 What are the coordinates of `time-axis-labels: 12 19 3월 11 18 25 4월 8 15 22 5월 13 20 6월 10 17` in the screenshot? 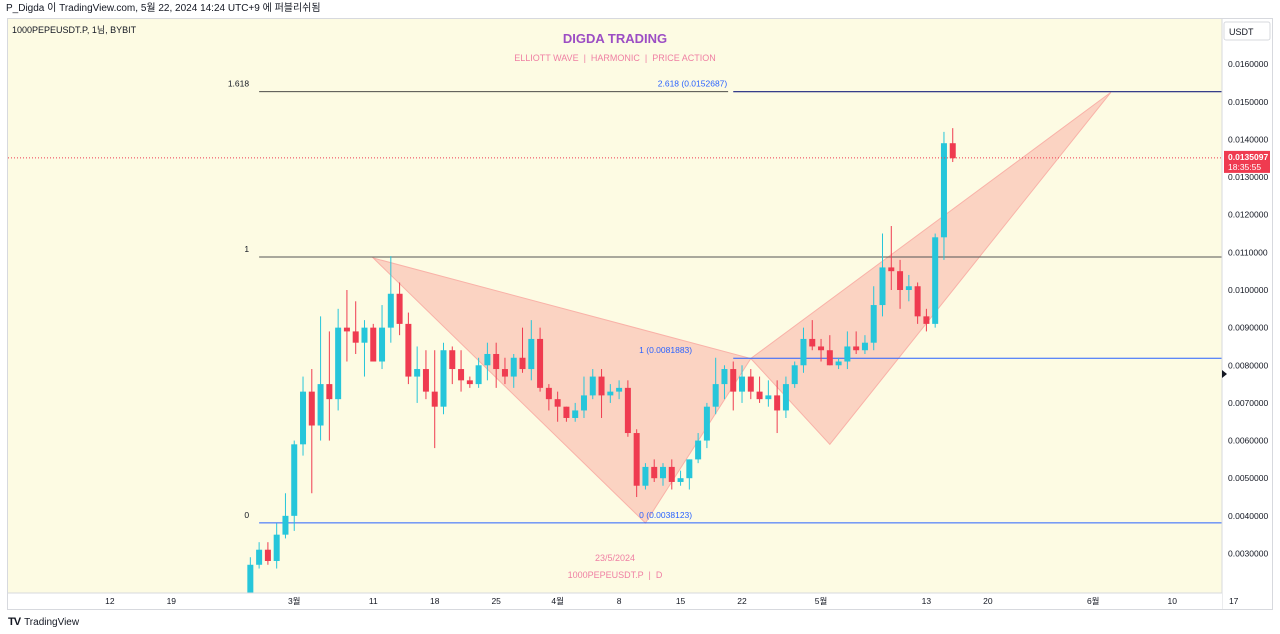 It's located at (672, 601).